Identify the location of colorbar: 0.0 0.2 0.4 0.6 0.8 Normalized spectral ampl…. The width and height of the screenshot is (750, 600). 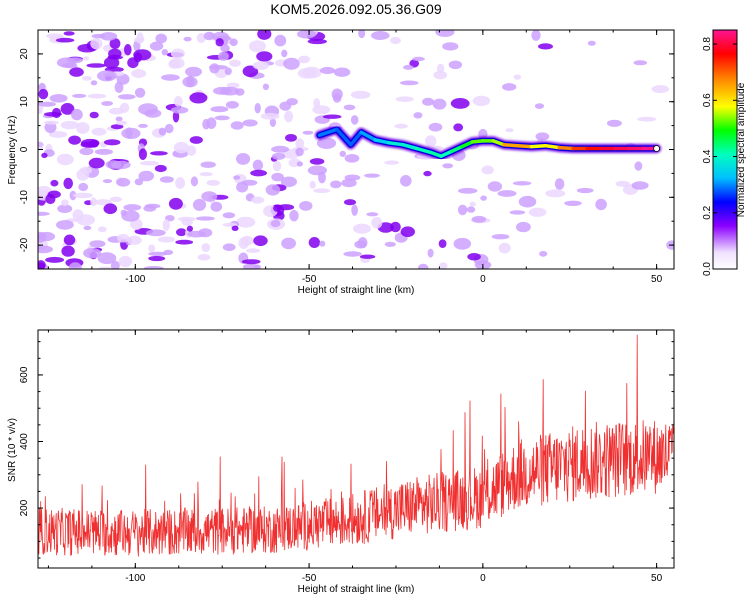
(724, 152).